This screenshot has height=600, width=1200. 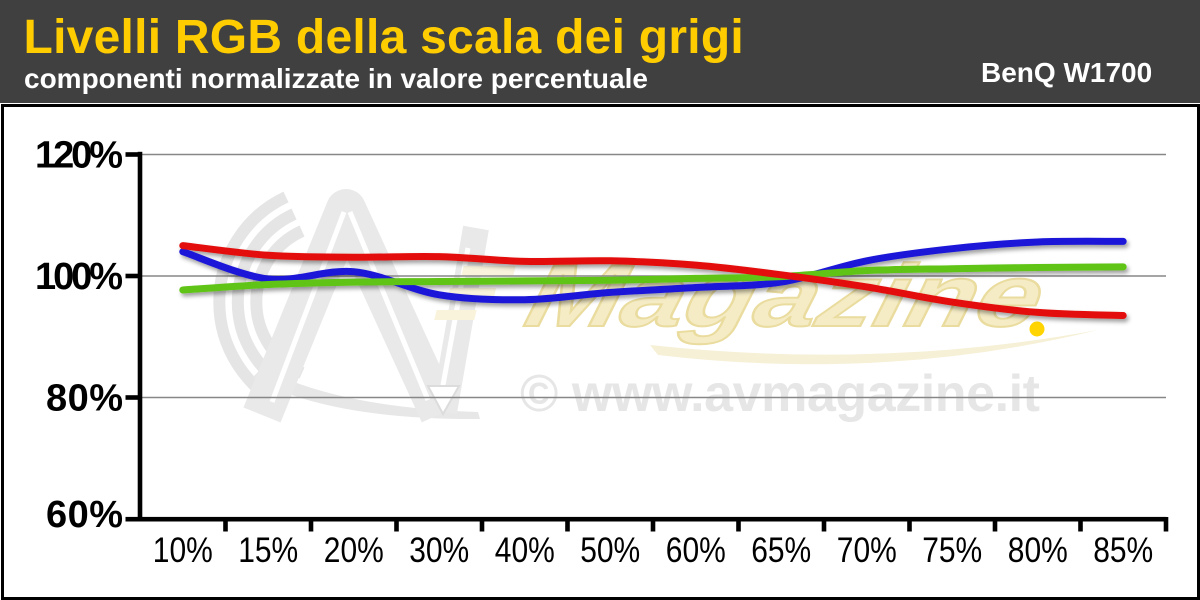 What do you see at coordinates (610, 550) in the screenshot?
I see `svg-text: 50%` at bounding box center [610, 550].